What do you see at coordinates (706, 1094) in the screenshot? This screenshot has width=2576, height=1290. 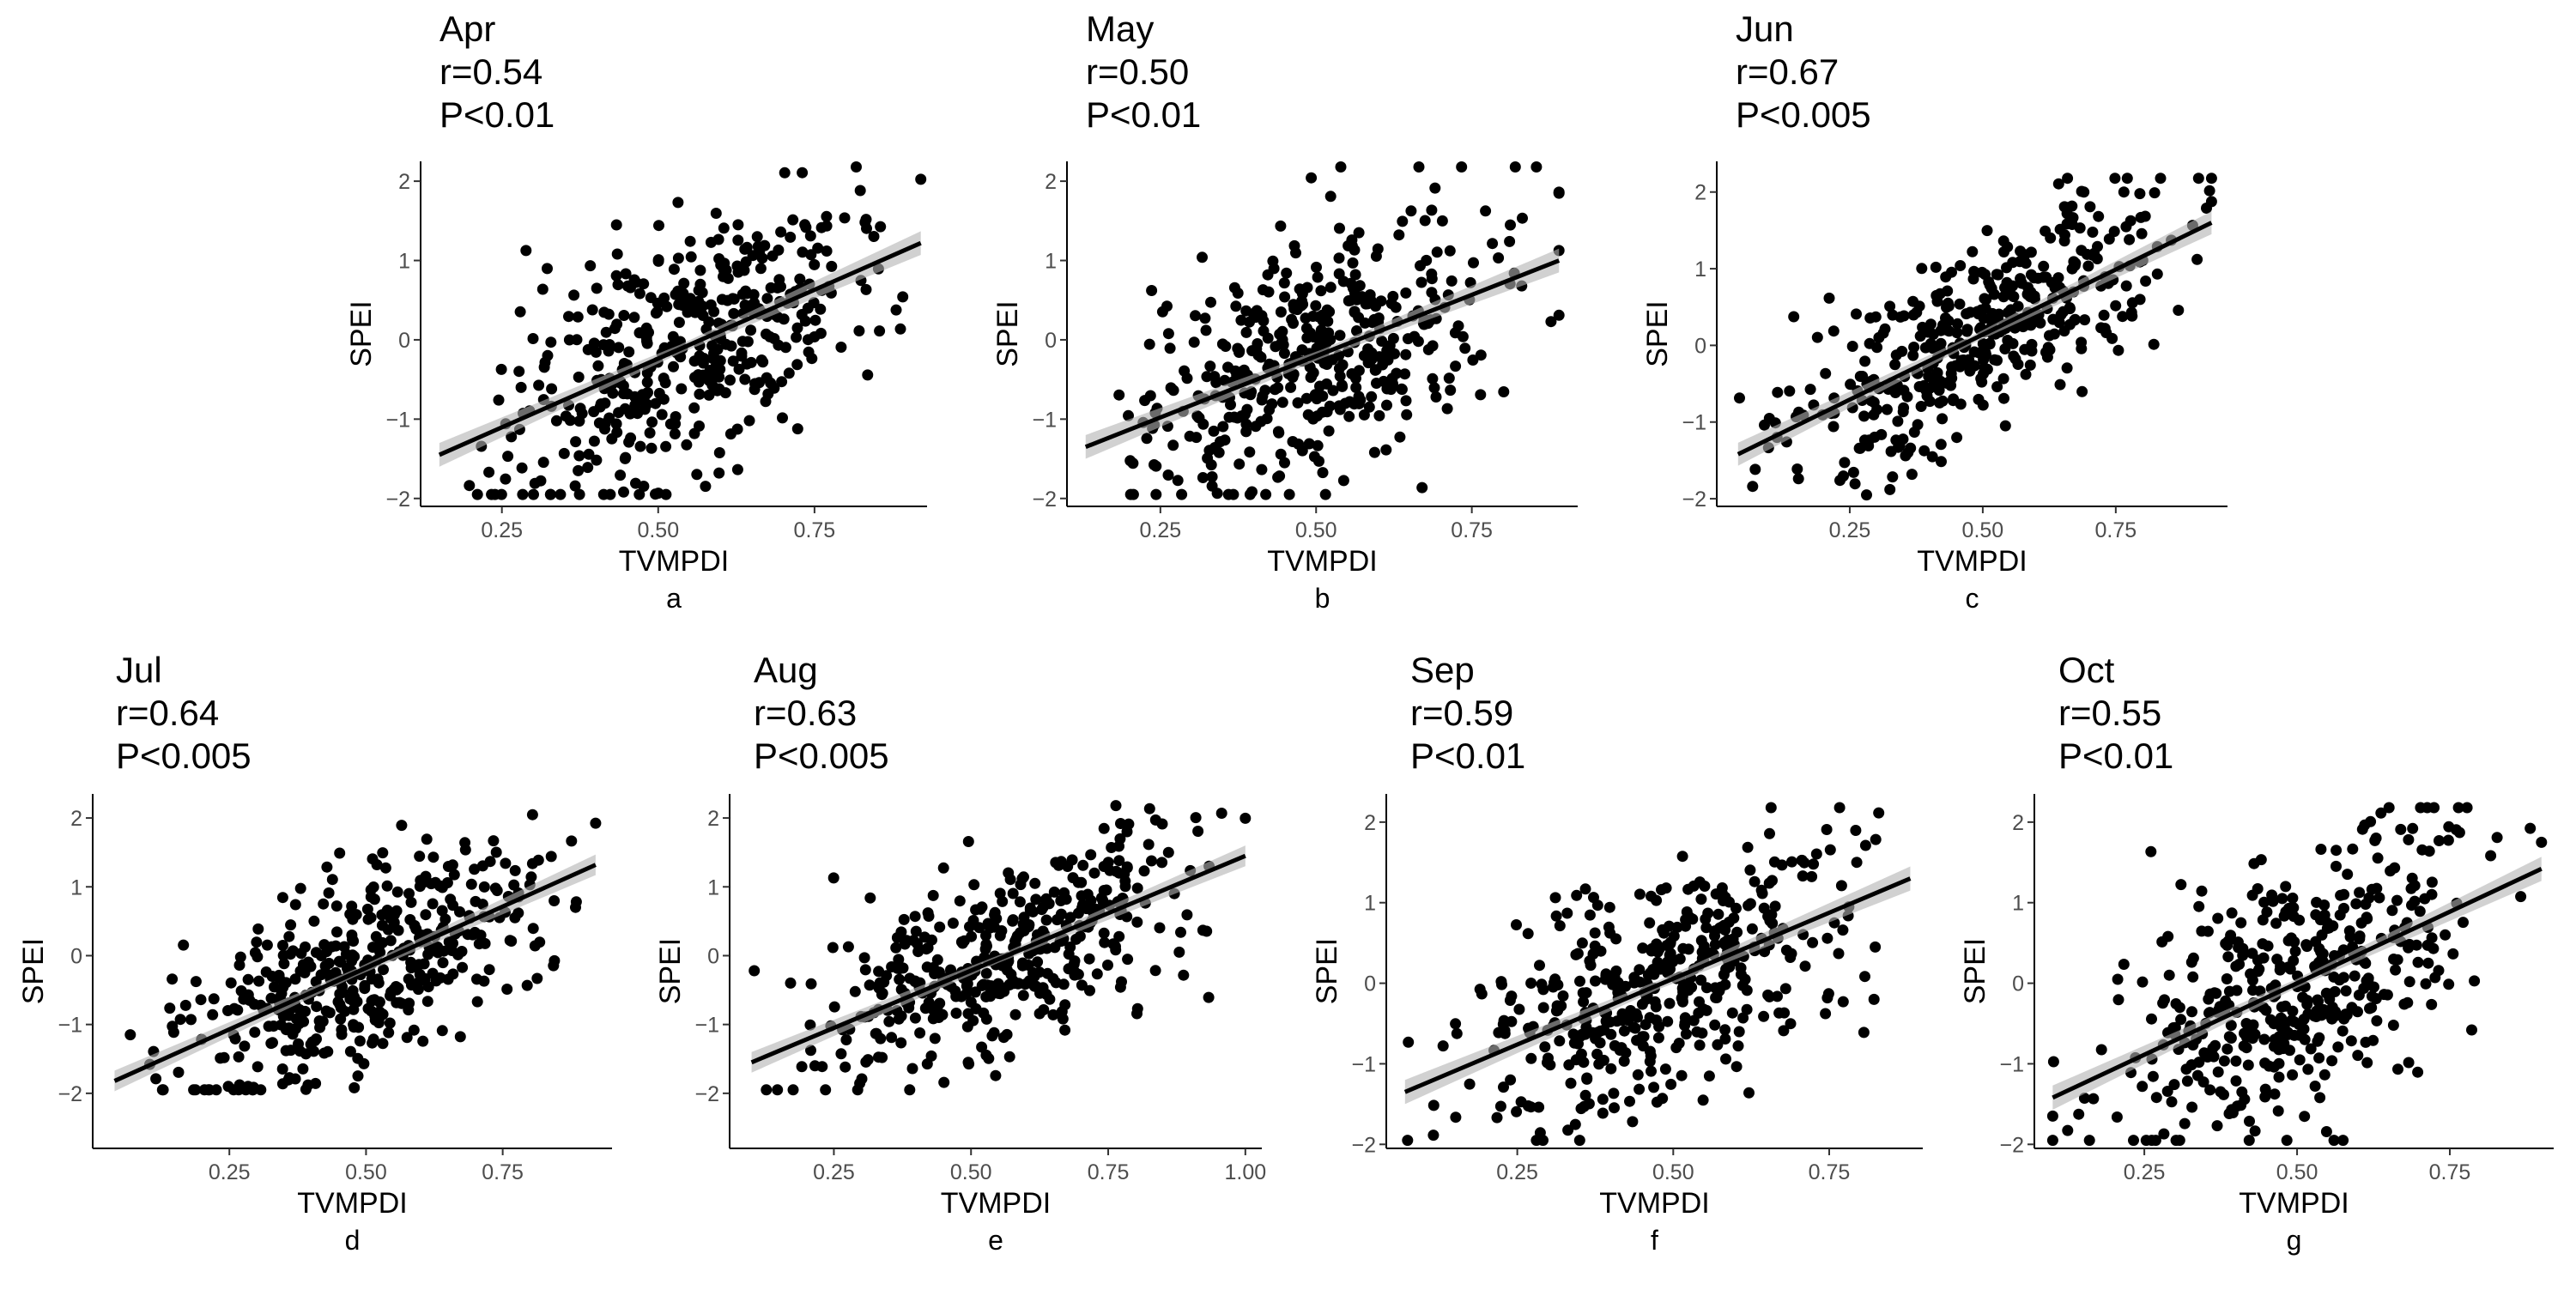 I see `y-tick-label: −2` at bounding box center [706, 1094].